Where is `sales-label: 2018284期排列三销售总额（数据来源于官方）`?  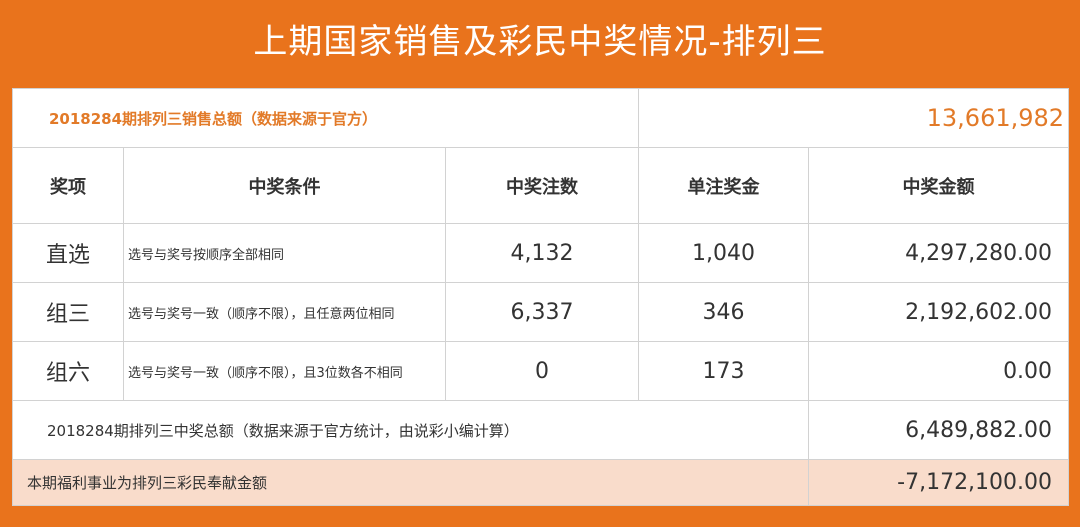
sales-label: 2018284期排列三销售总额（数据来源于官方） is located at coordinates (325, 118).